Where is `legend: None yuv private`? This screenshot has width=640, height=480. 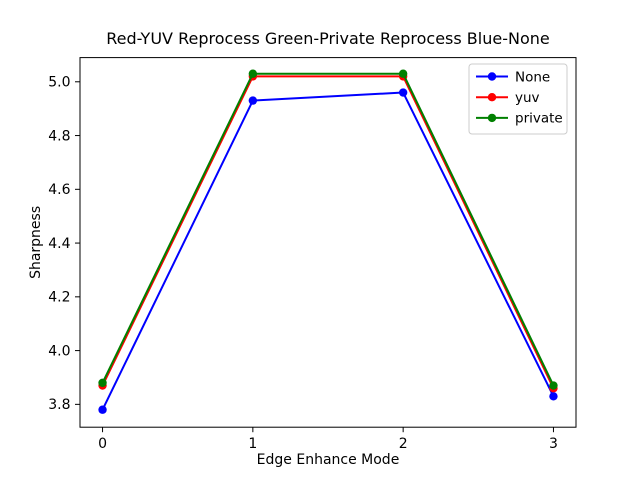
legend: None yuv private is located at coordinates (518, 99).